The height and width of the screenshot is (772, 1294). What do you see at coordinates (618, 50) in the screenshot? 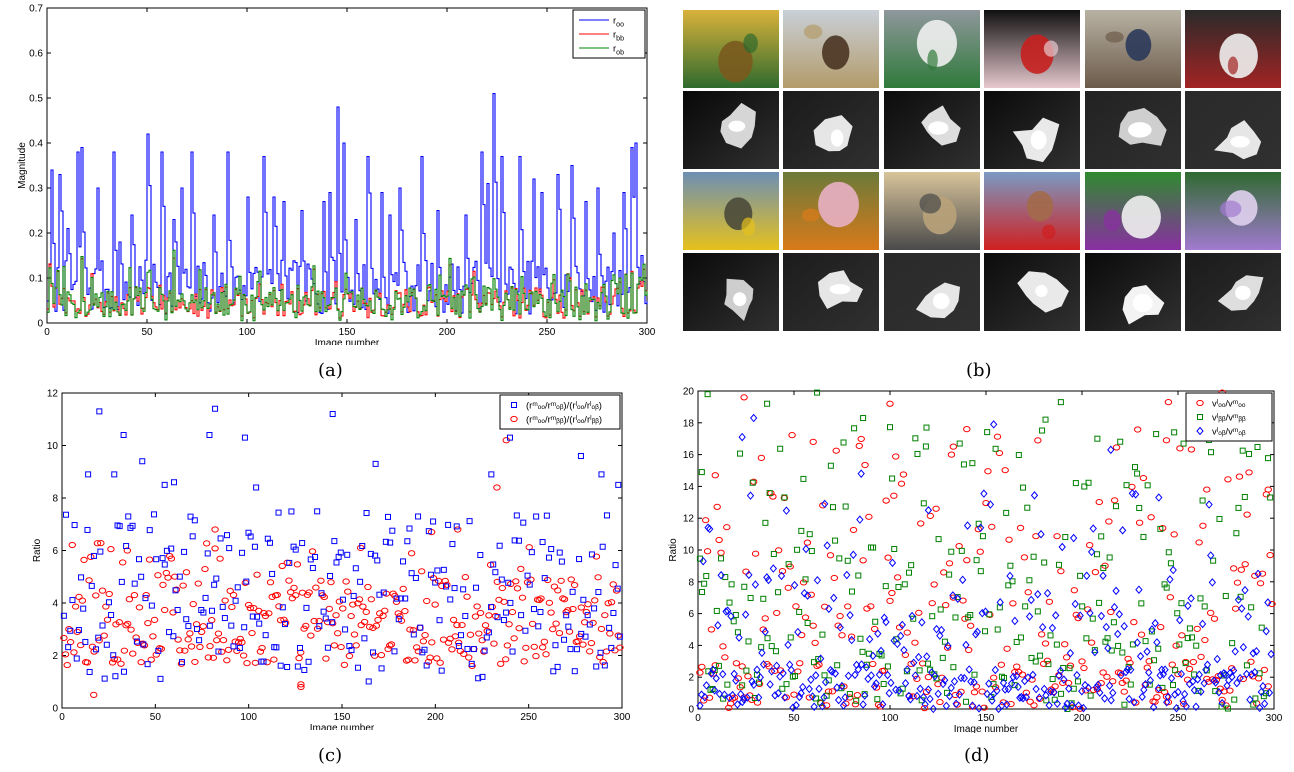
I see `legend-label: rob` at bounding box center [618, 50].